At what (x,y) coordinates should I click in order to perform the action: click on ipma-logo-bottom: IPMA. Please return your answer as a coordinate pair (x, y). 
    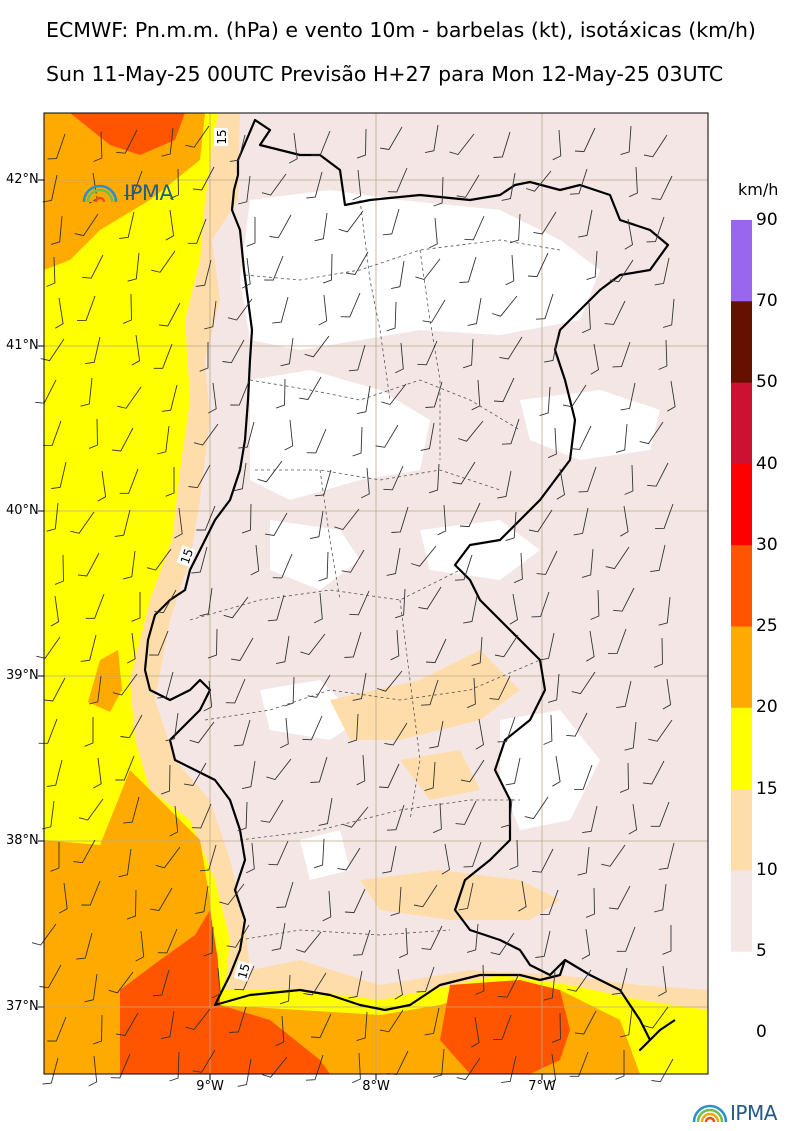
    Looking at the image, I should click on (753, 1113).